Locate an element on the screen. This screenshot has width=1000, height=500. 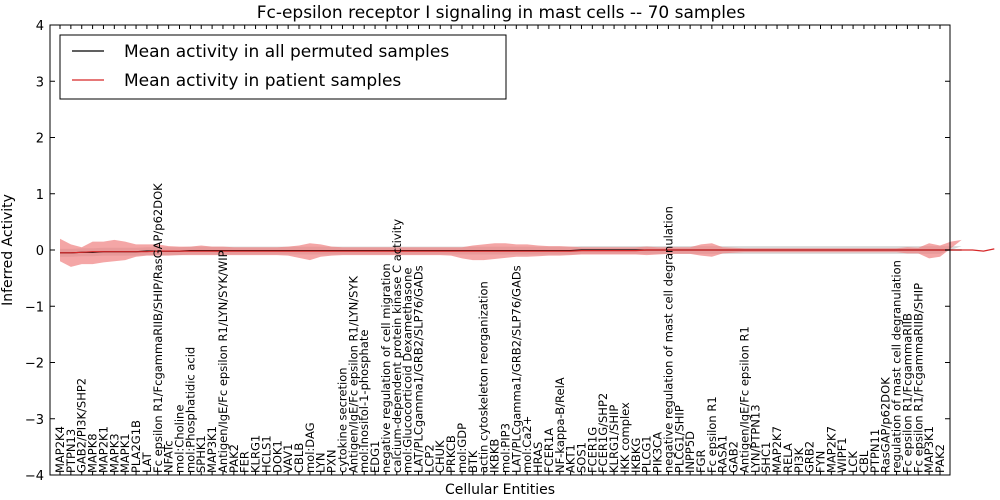
x-entity-label: DOK1 is located at coordinates (277, 456).